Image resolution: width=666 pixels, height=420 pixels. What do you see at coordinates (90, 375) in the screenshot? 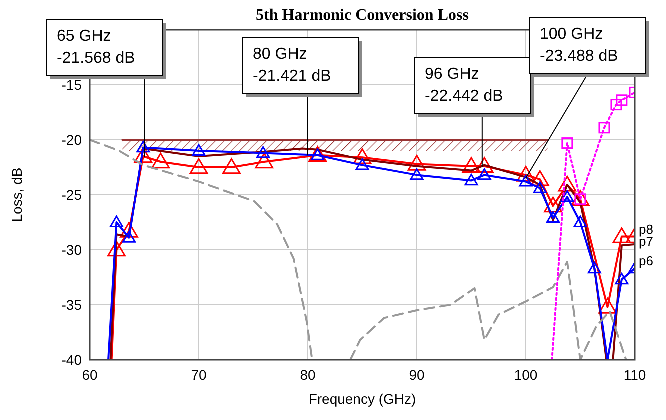
I see `x-tick-label: 60` at bounding box center [90, 375].